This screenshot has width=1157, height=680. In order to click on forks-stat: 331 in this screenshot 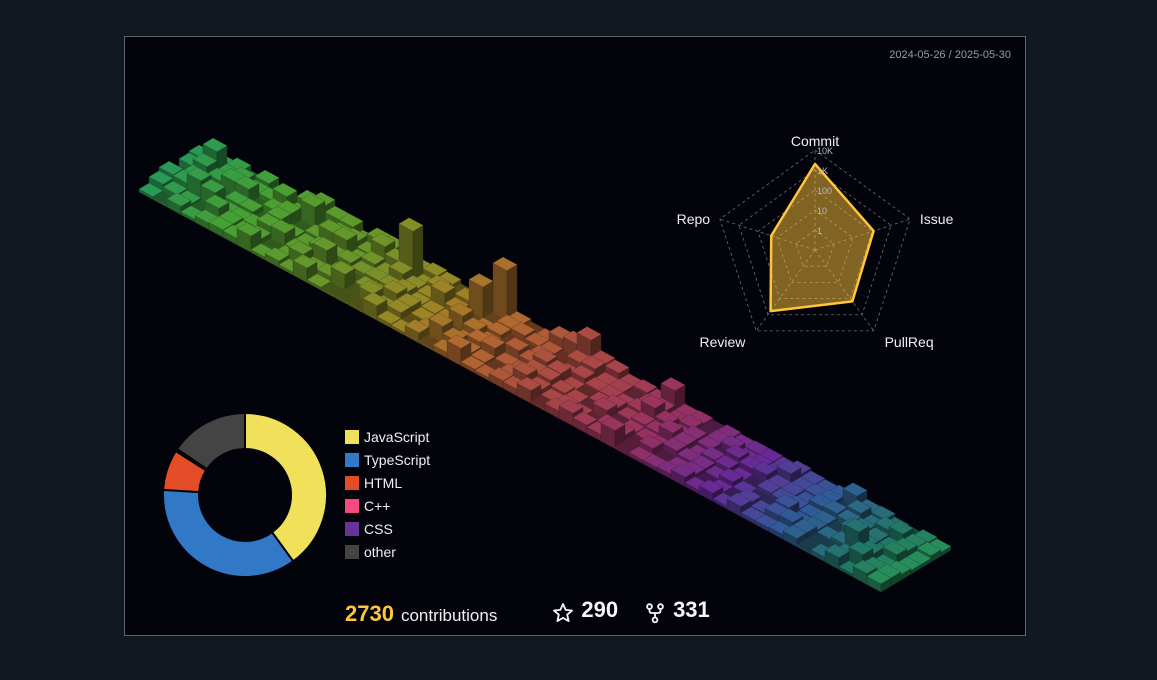, I will do `click(677, 610)`.